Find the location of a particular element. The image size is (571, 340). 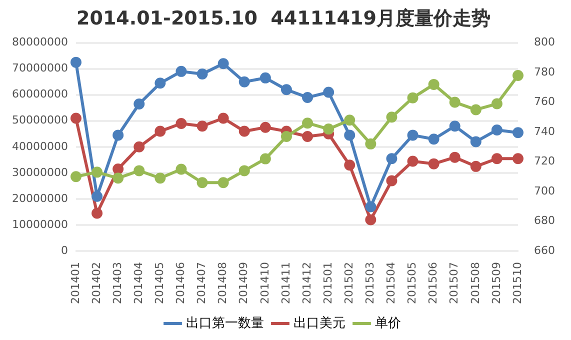

x-tick-label: 201503 is located at coordinates (370, 283).